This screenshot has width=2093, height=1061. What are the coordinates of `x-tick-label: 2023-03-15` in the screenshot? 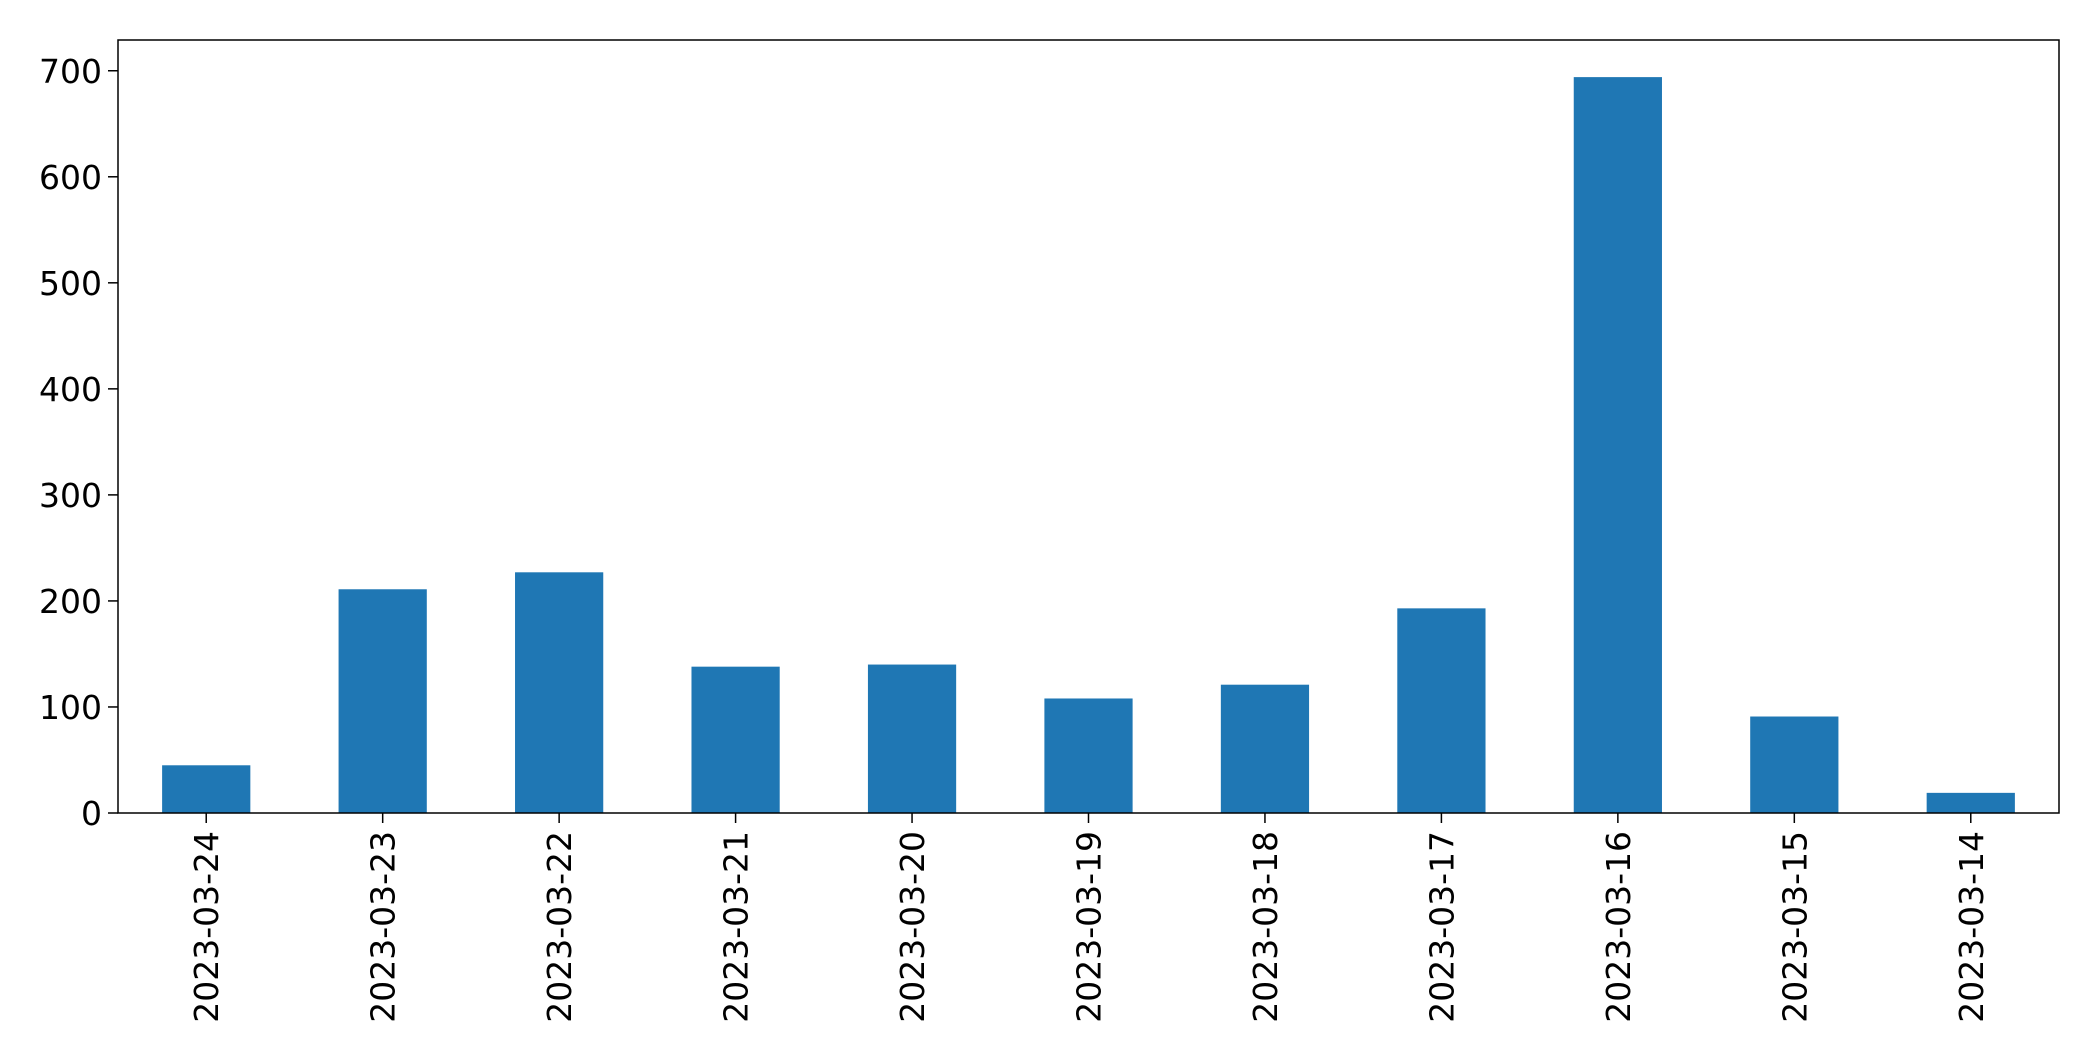 It's located at (1794, 927).